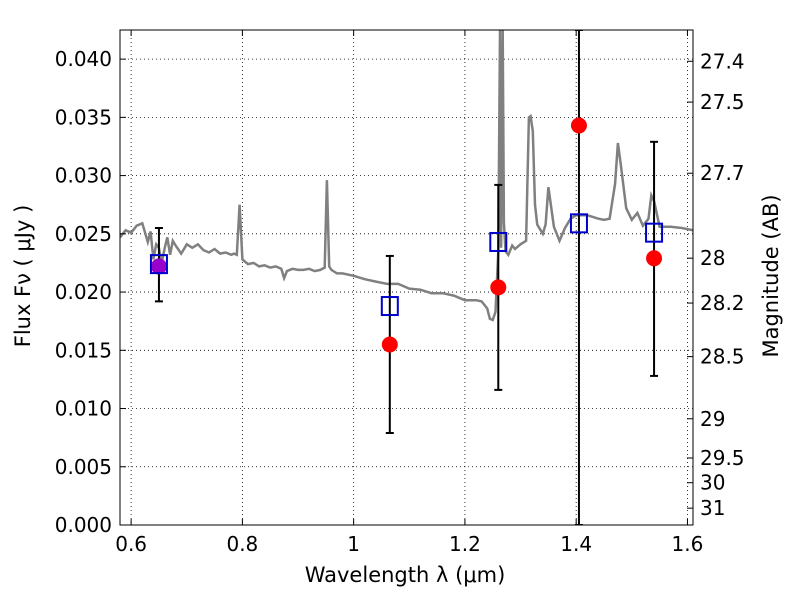  Describe the element at coordinates (688, 544) in the screenshot. I see `x-tick-label: 1.6` at that location.